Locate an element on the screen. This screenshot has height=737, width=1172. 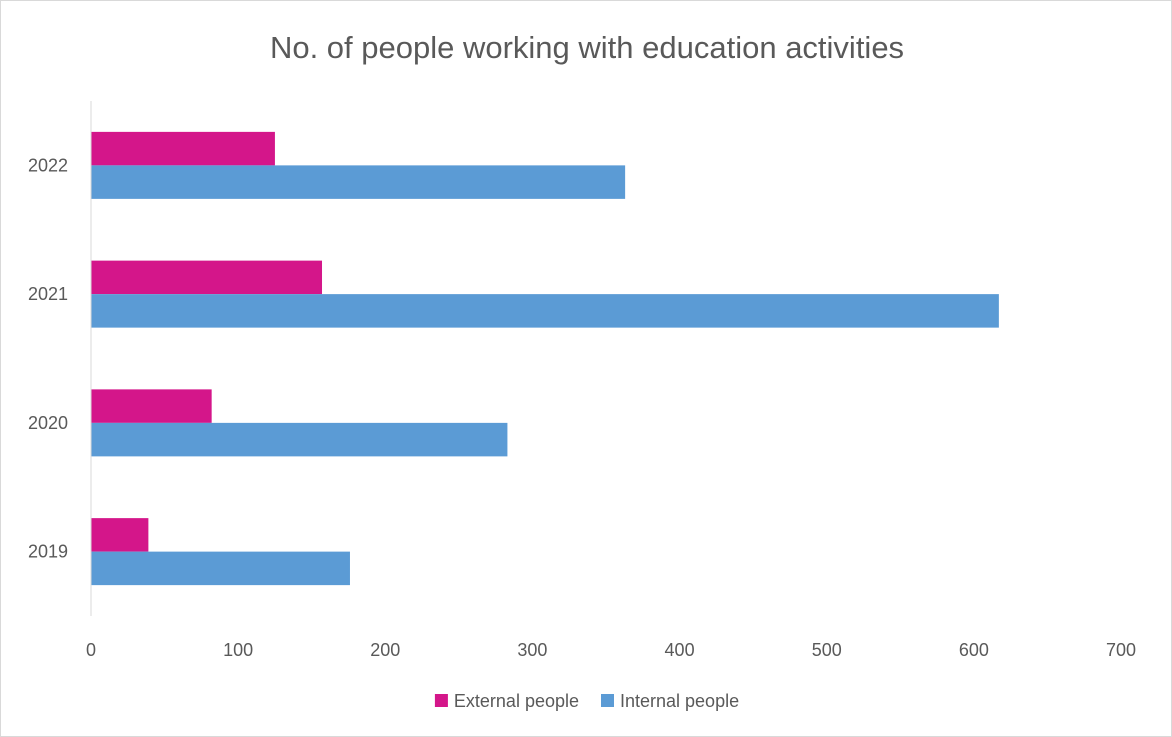
legend-label-internal-people: Internal people is located at coordinates (679, 701).